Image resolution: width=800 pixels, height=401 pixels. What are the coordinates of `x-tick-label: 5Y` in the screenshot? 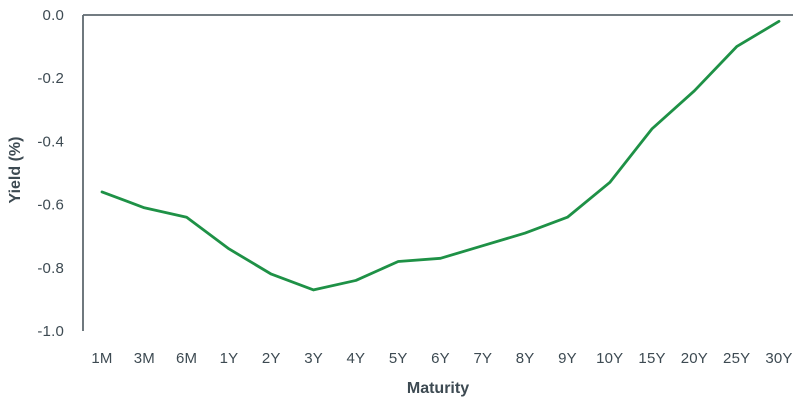 It's located at (398, 358).